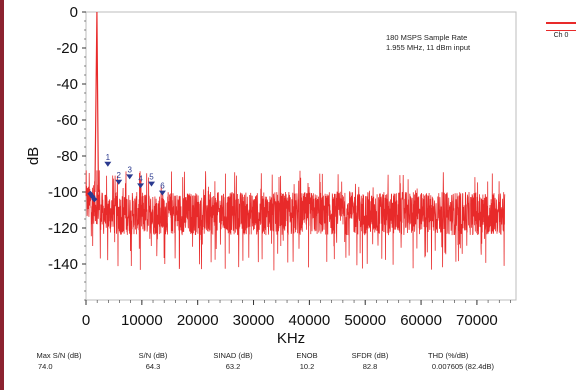 The image size is (579, 390). What do you see at coordinates (448, 355) in the screenshot?
I see `stat-thd-header: THD (%/dB)` at bounding box center [448, 355].